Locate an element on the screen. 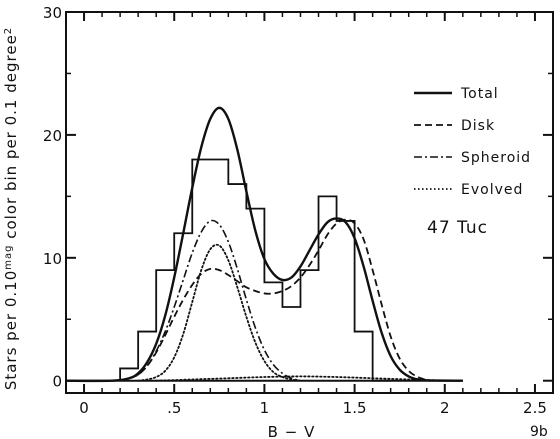 The width and height of the screenshot is (560, 439). y-tick-label: 20 is located at coordinates (52, 136).